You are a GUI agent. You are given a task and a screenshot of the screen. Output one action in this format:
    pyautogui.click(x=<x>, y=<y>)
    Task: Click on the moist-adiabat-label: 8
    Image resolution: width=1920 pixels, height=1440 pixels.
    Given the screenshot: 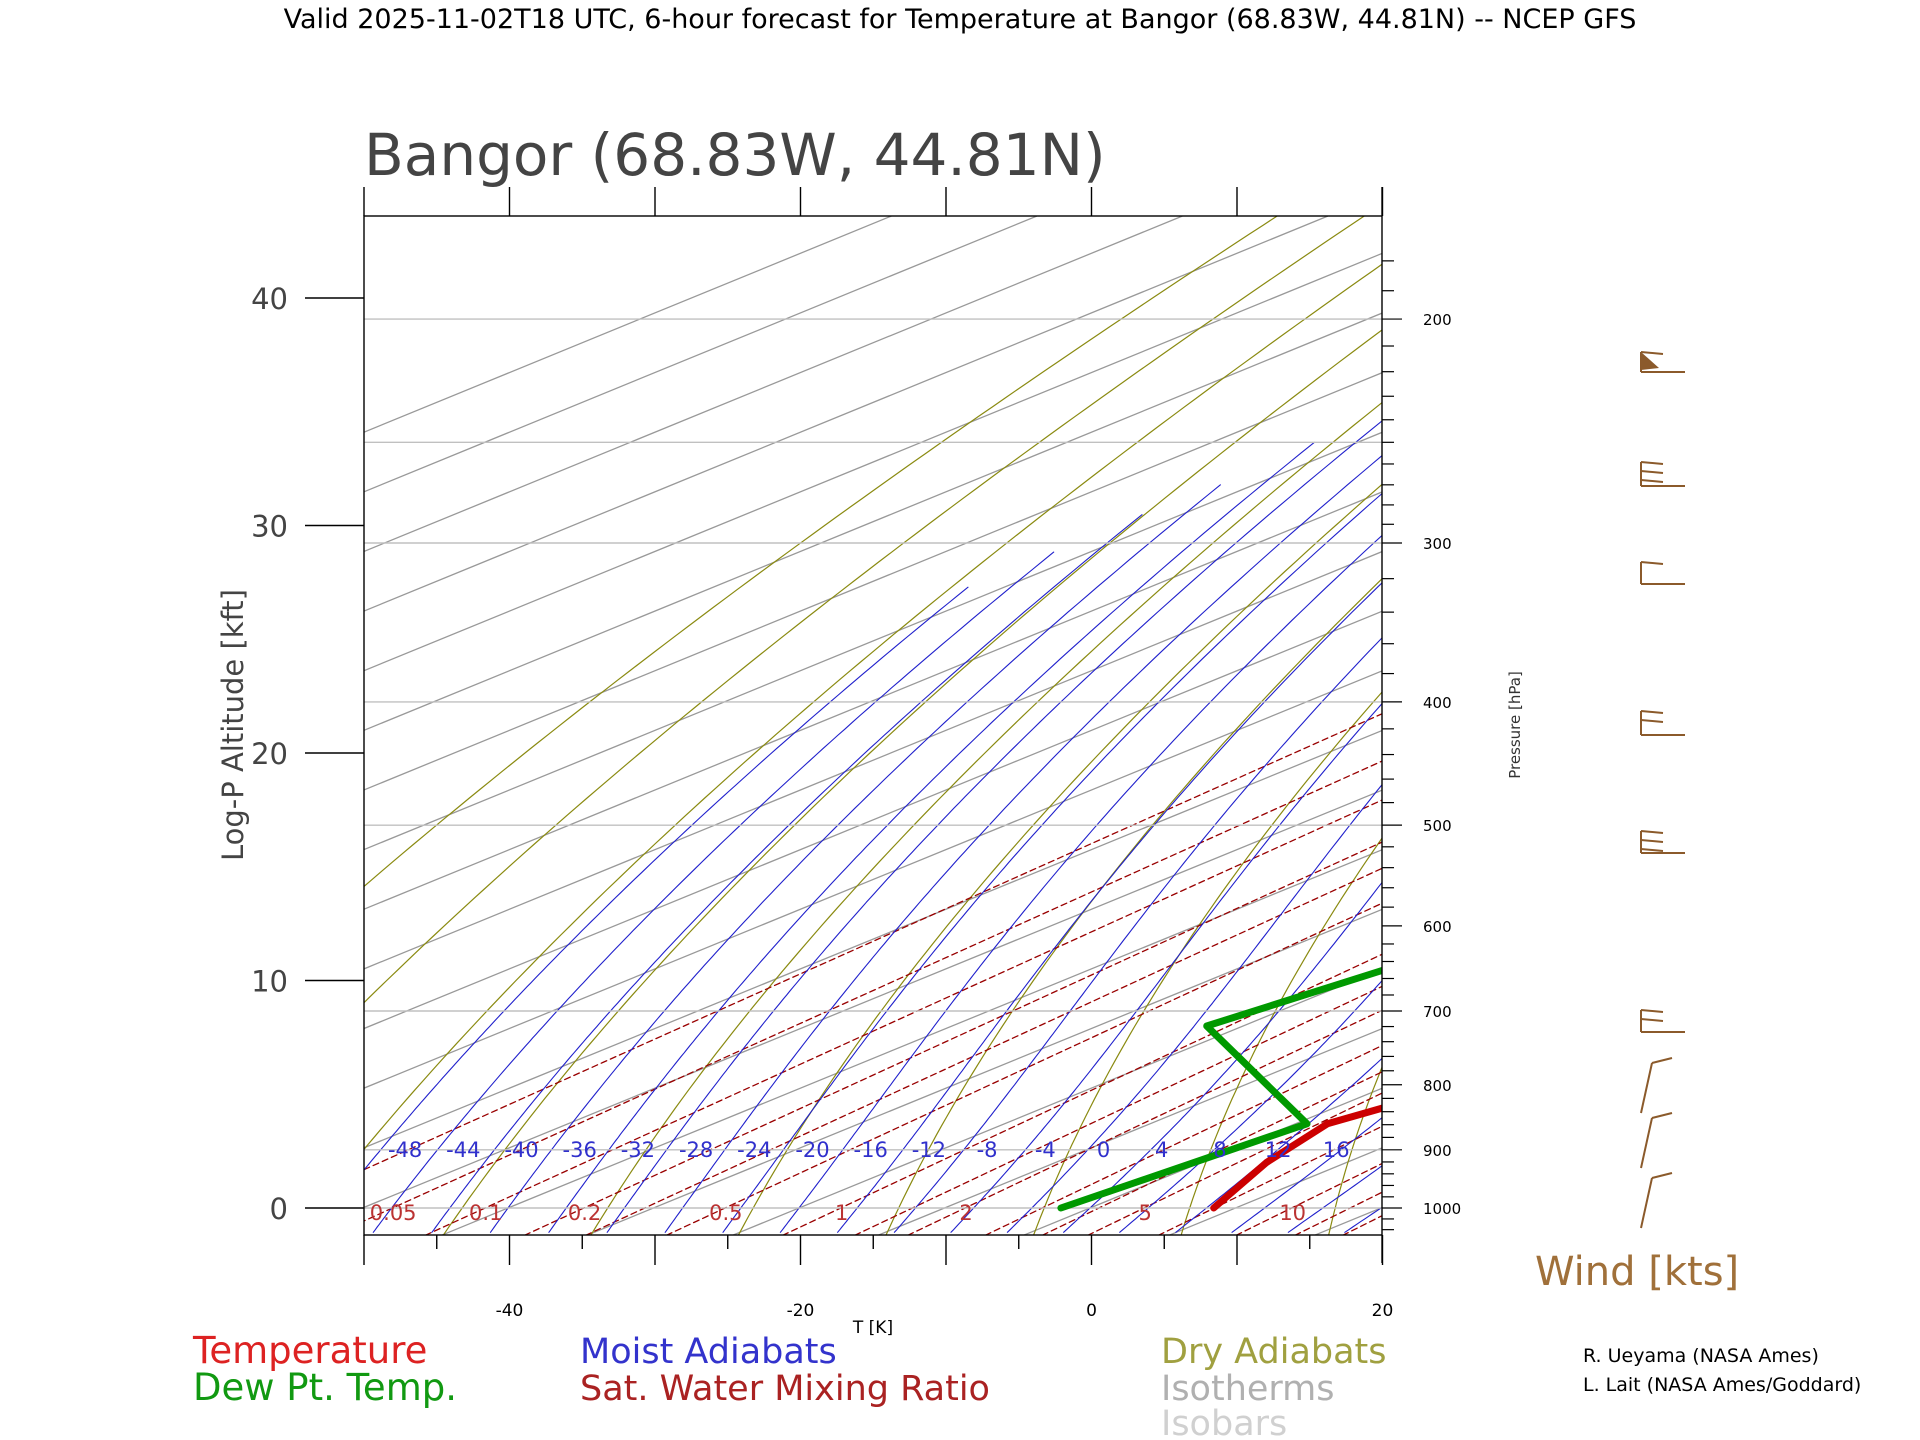 What is the action you would take?
    pyautogui.click(x=1219, y=1150)
    